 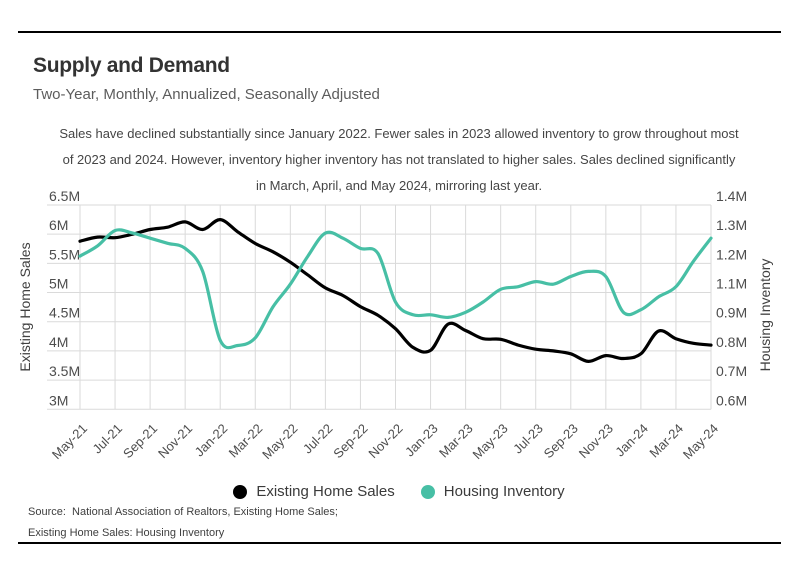 What do you see at coordinates (731, 400) in the screenshot?
I see `y-axis-tick-label-right: 0.6M` at bounding box center [731, 400].